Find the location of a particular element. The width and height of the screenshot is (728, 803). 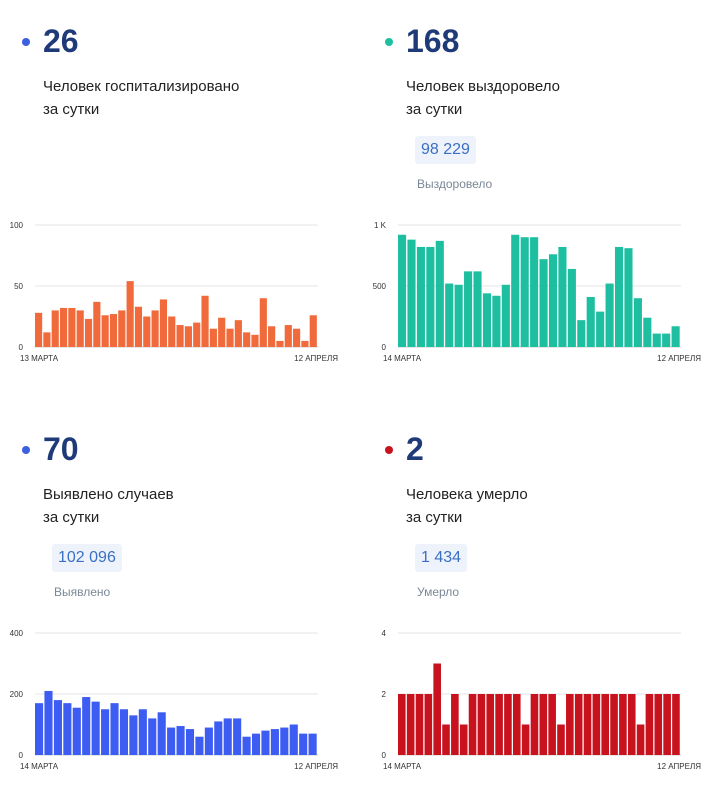

hospitalized-count: 26 is located at coordinates (61, 41).